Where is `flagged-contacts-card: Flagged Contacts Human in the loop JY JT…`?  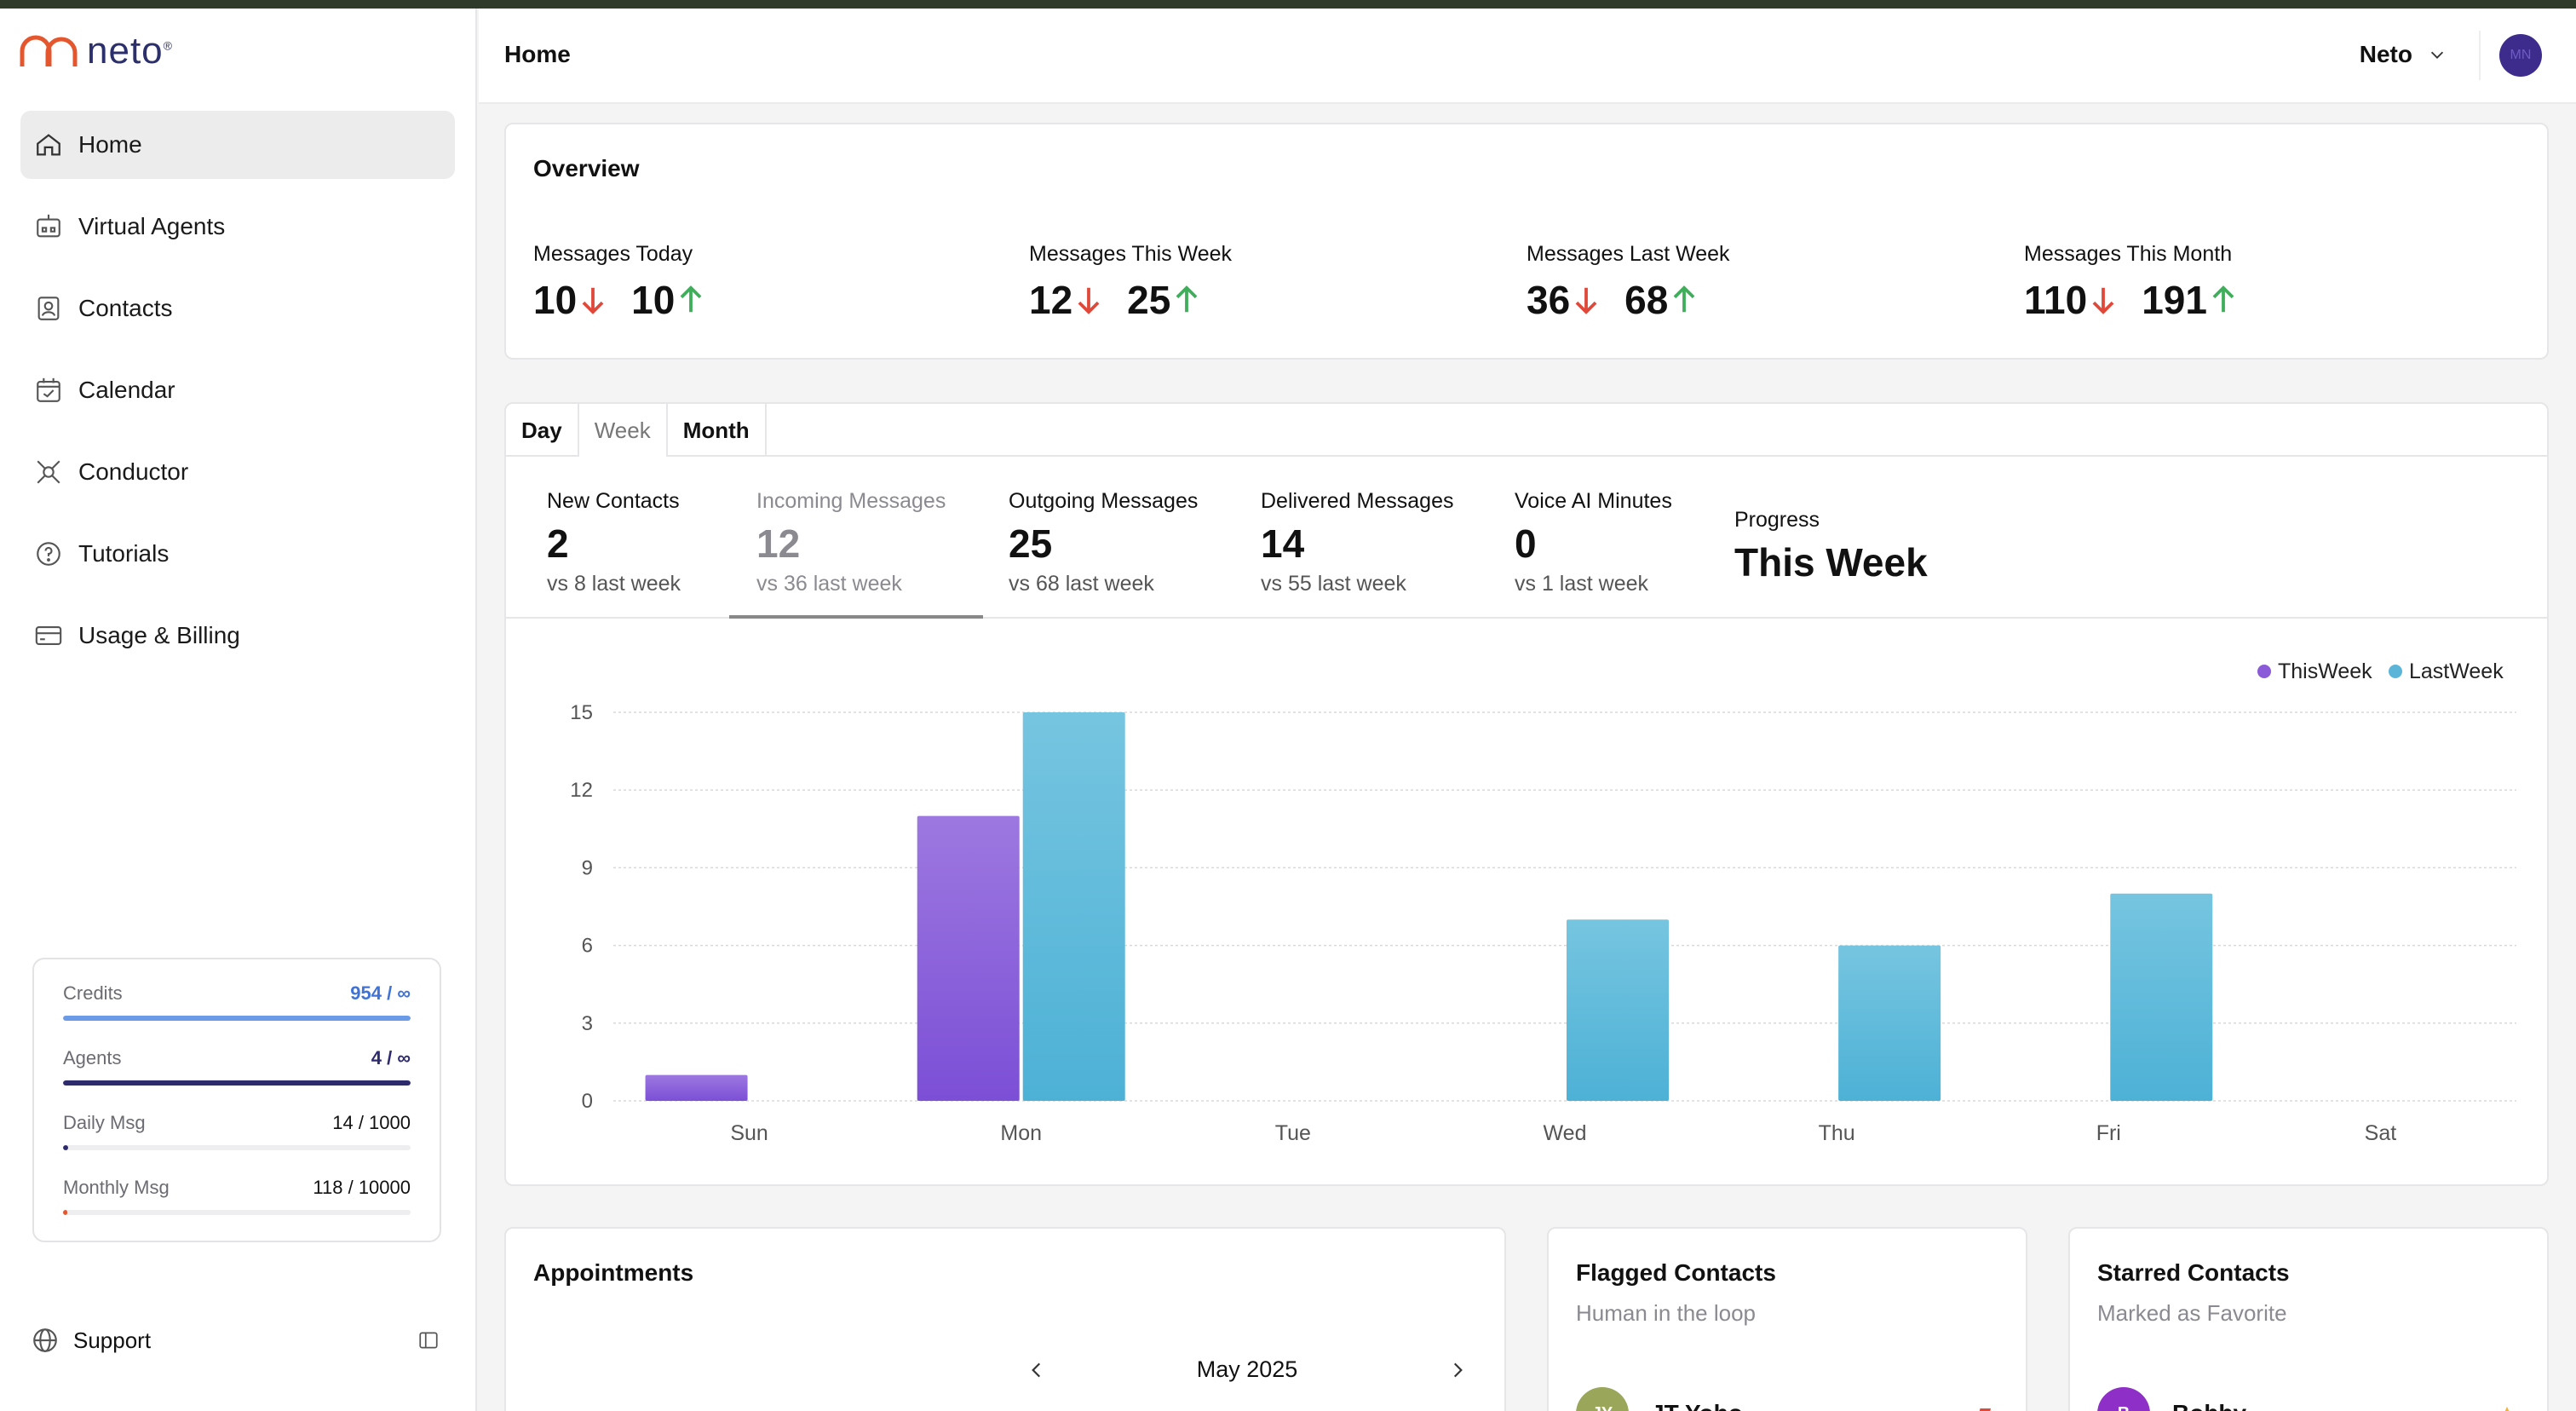 flagged-contacts-card: Flagged Contacts Human in the loop JY JT… is located at coordinates (1787, 1319).